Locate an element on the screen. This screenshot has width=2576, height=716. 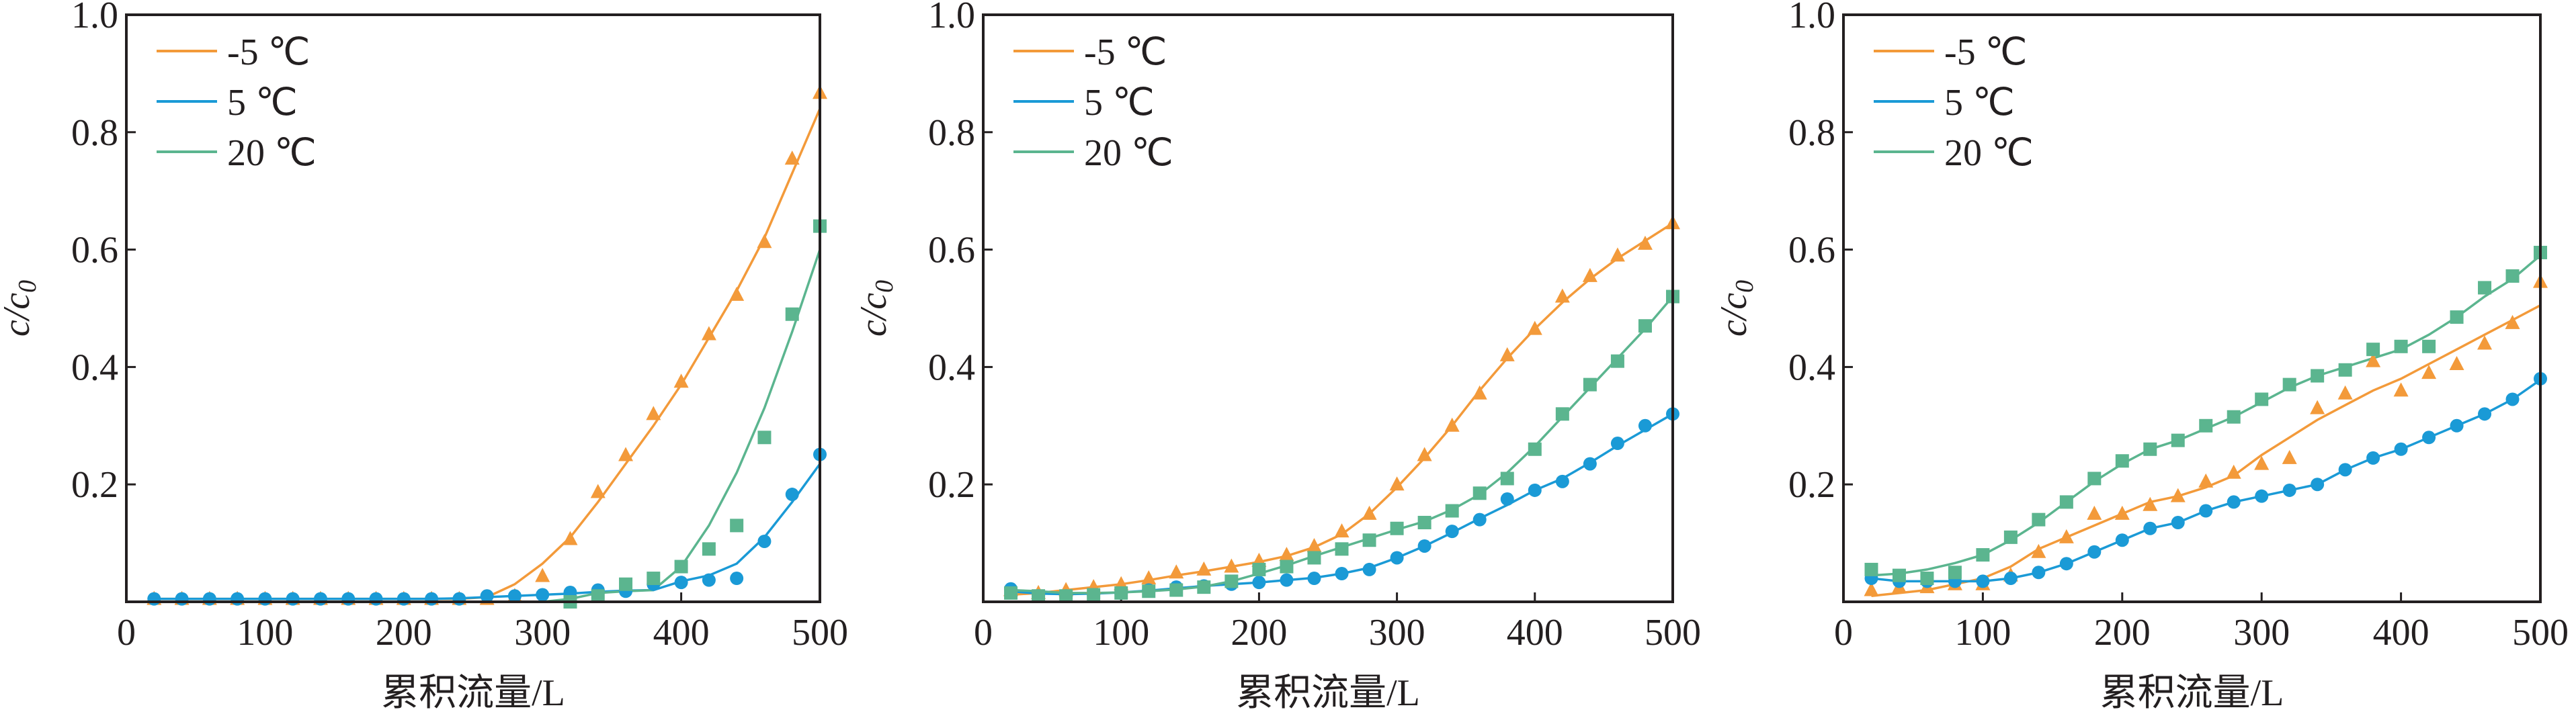
x-tick-label: 400 is located at coordinates (681, 633).